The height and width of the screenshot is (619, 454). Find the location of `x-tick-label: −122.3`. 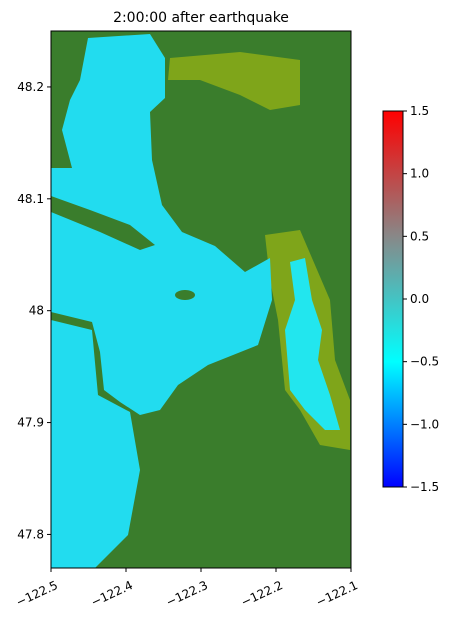

x-tick-label: −122.3 is located at coordinates (187, 593).